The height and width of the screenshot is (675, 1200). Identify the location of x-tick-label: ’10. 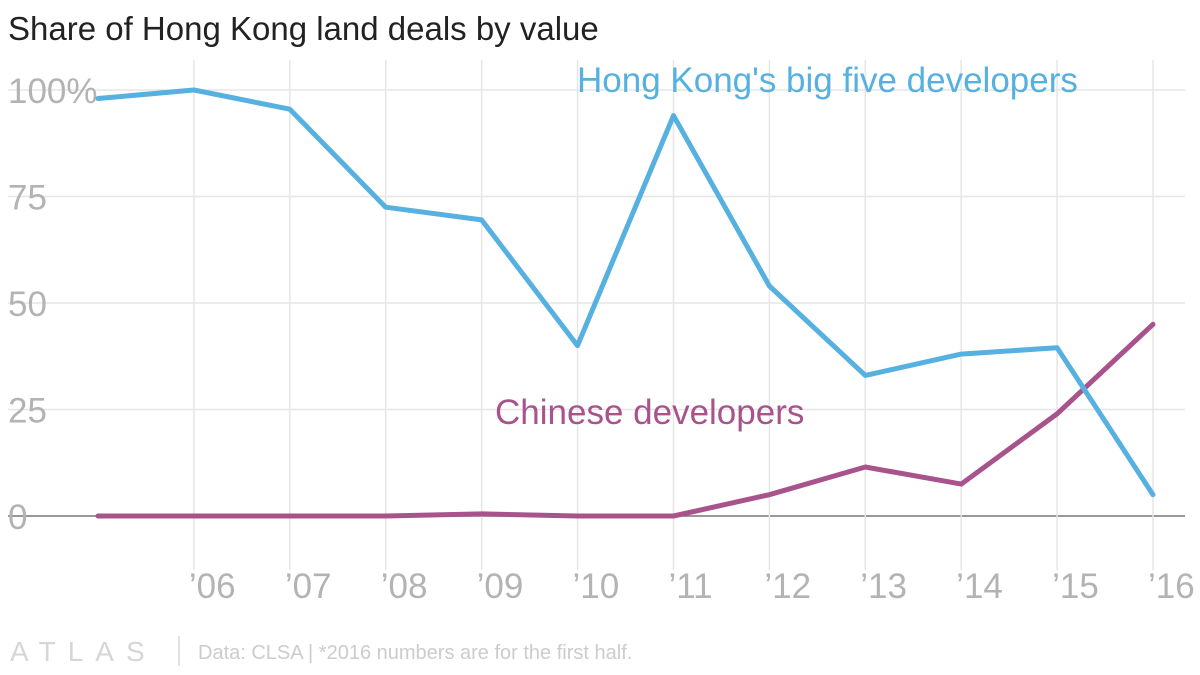
(596, 586).